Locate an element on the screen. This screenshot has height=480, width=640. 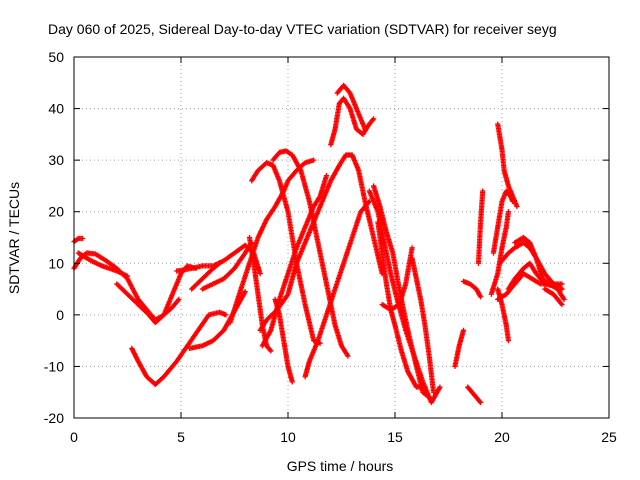
x-tick-label: 15 is located at coordinates (395, 437).